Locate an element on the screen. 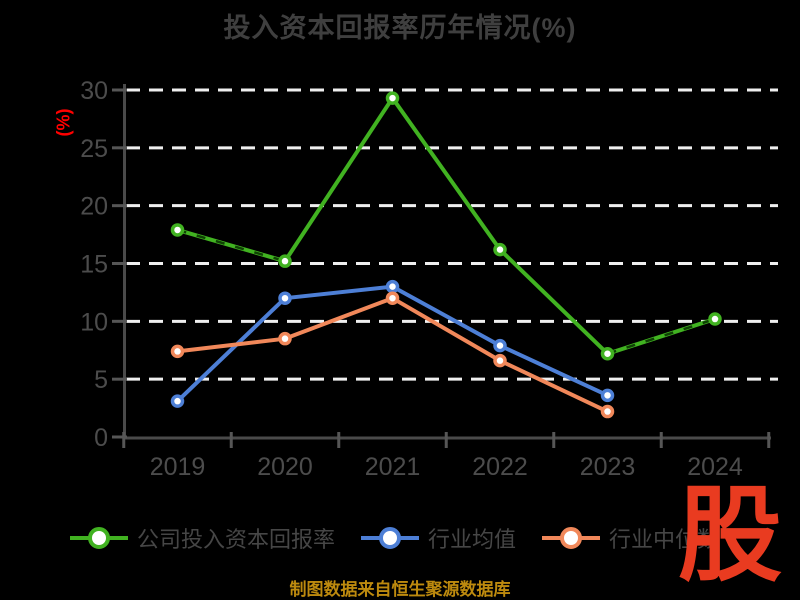 This screenshot has height=600, width=800. x-tick-label: 2022 is located at coordinates (500, 467).